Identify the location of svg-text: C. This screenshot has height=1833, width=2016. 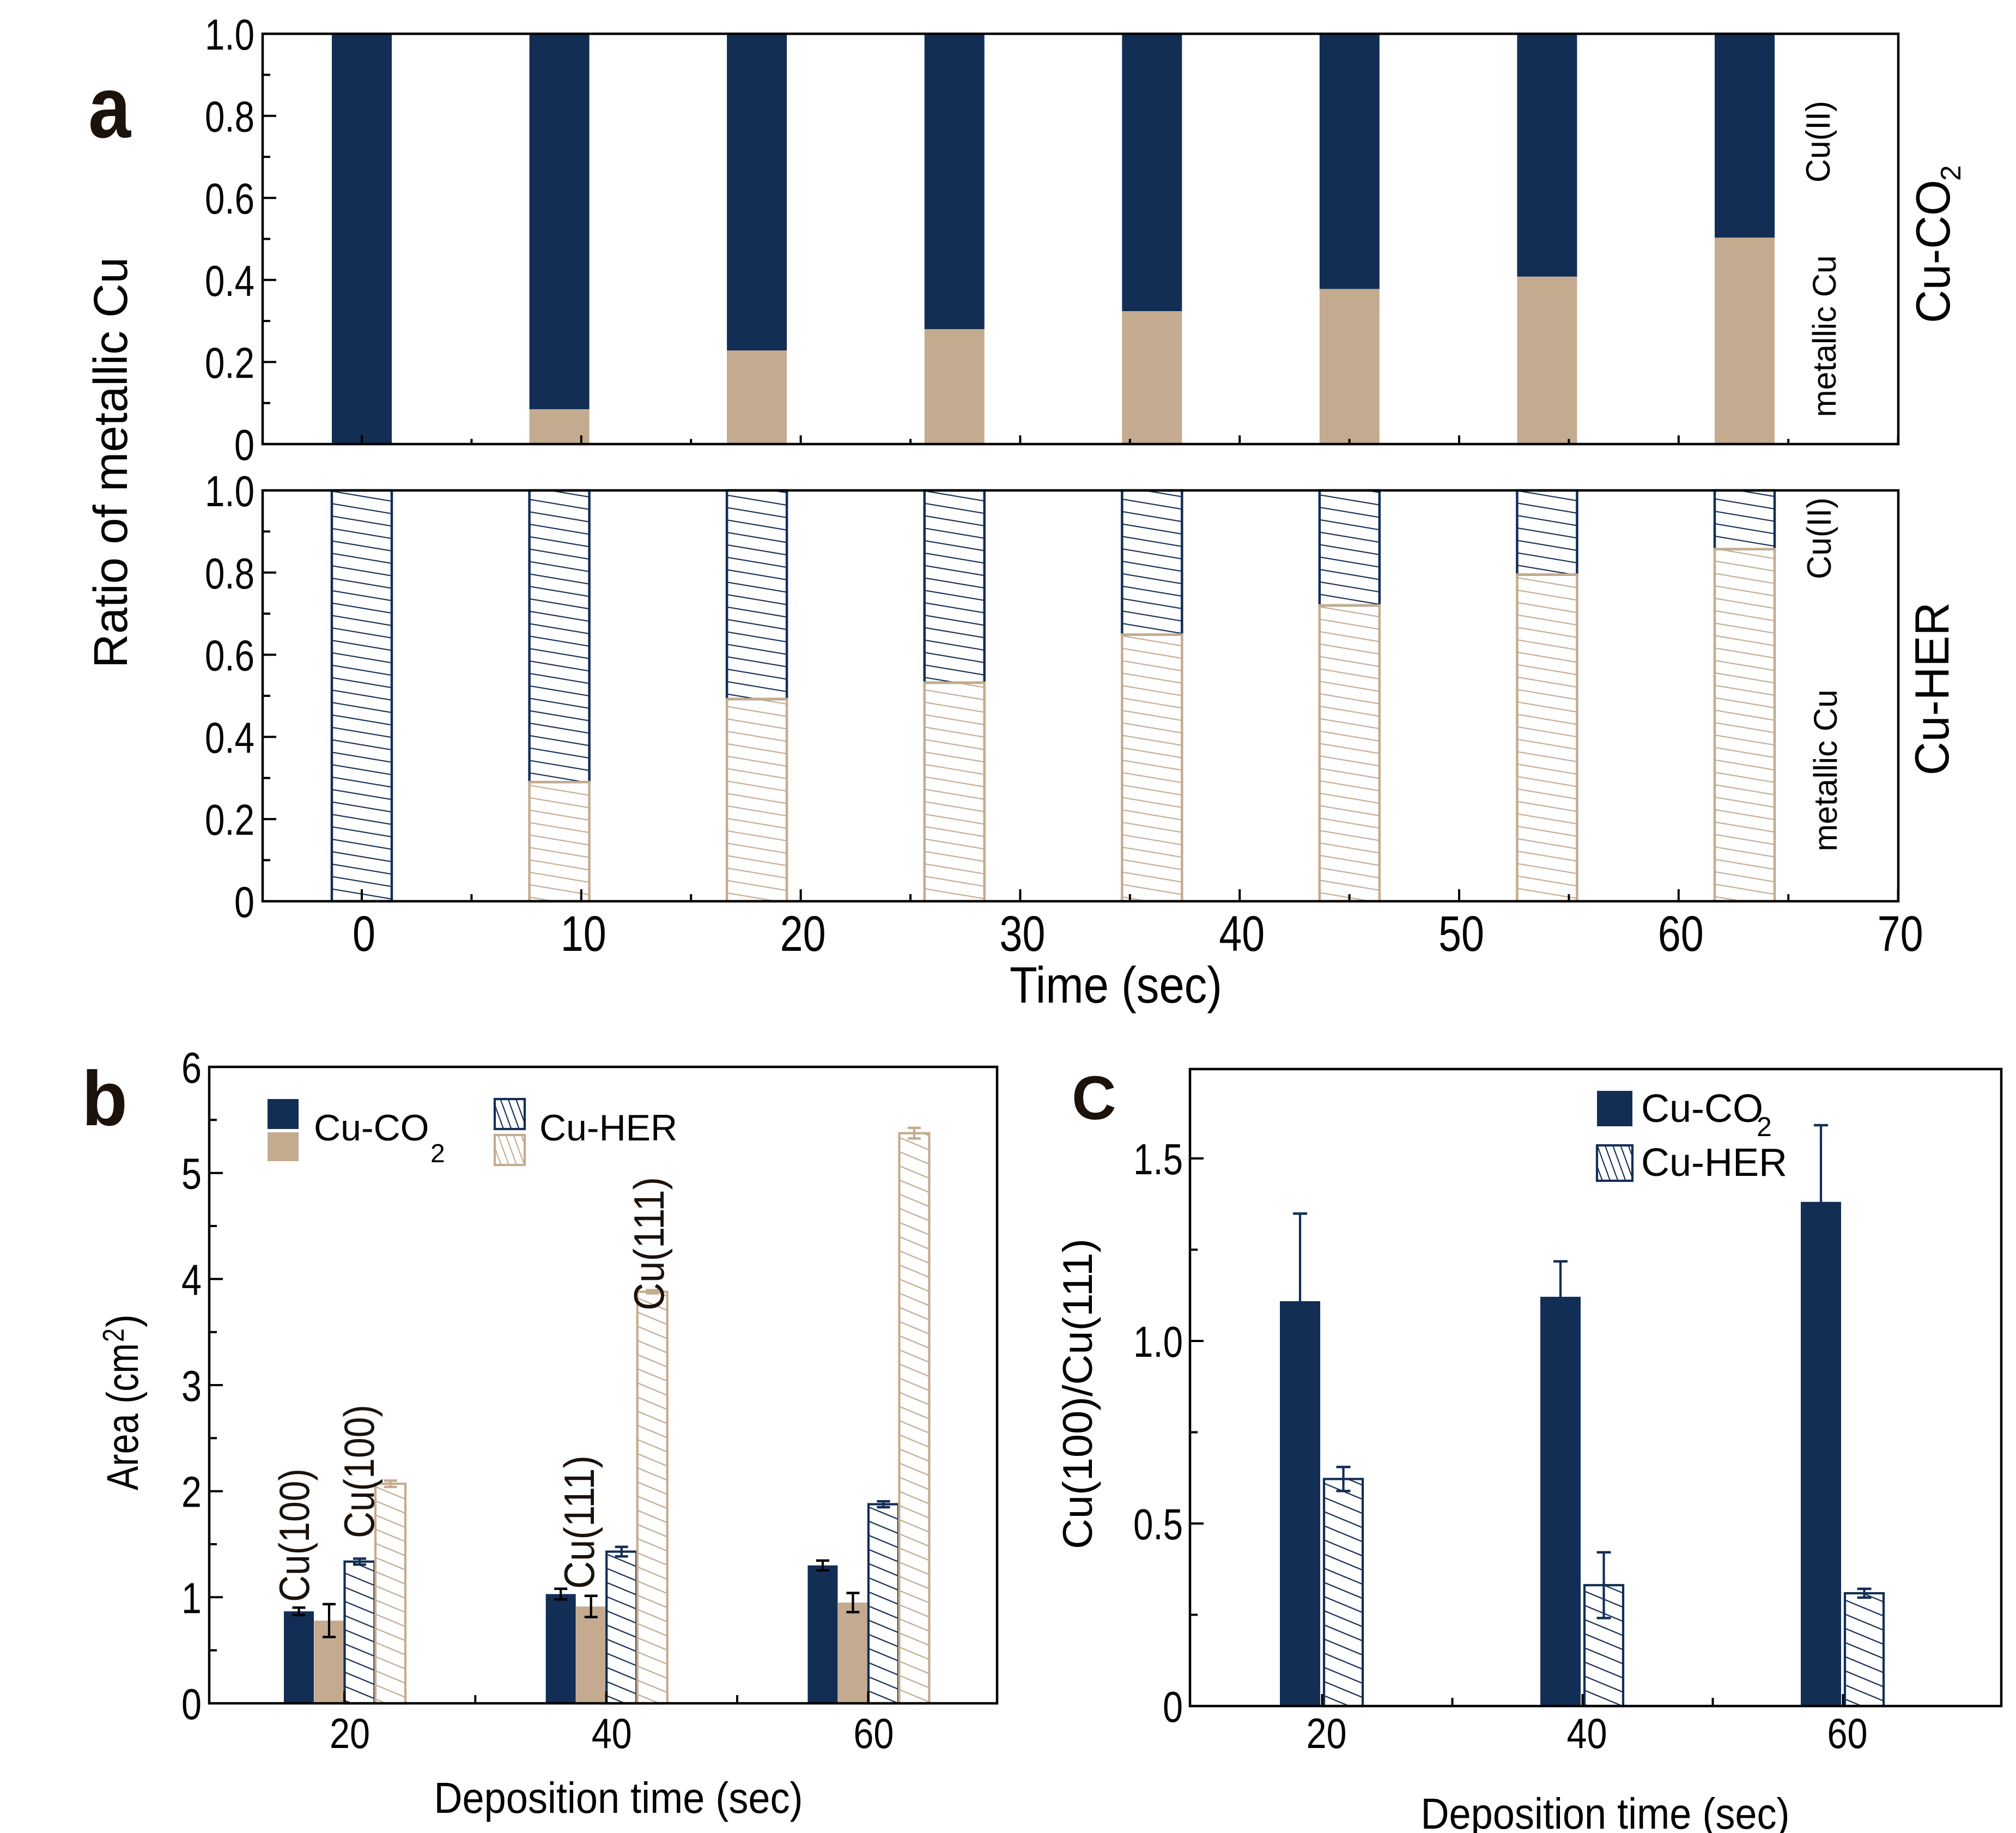
(1094, 1098).